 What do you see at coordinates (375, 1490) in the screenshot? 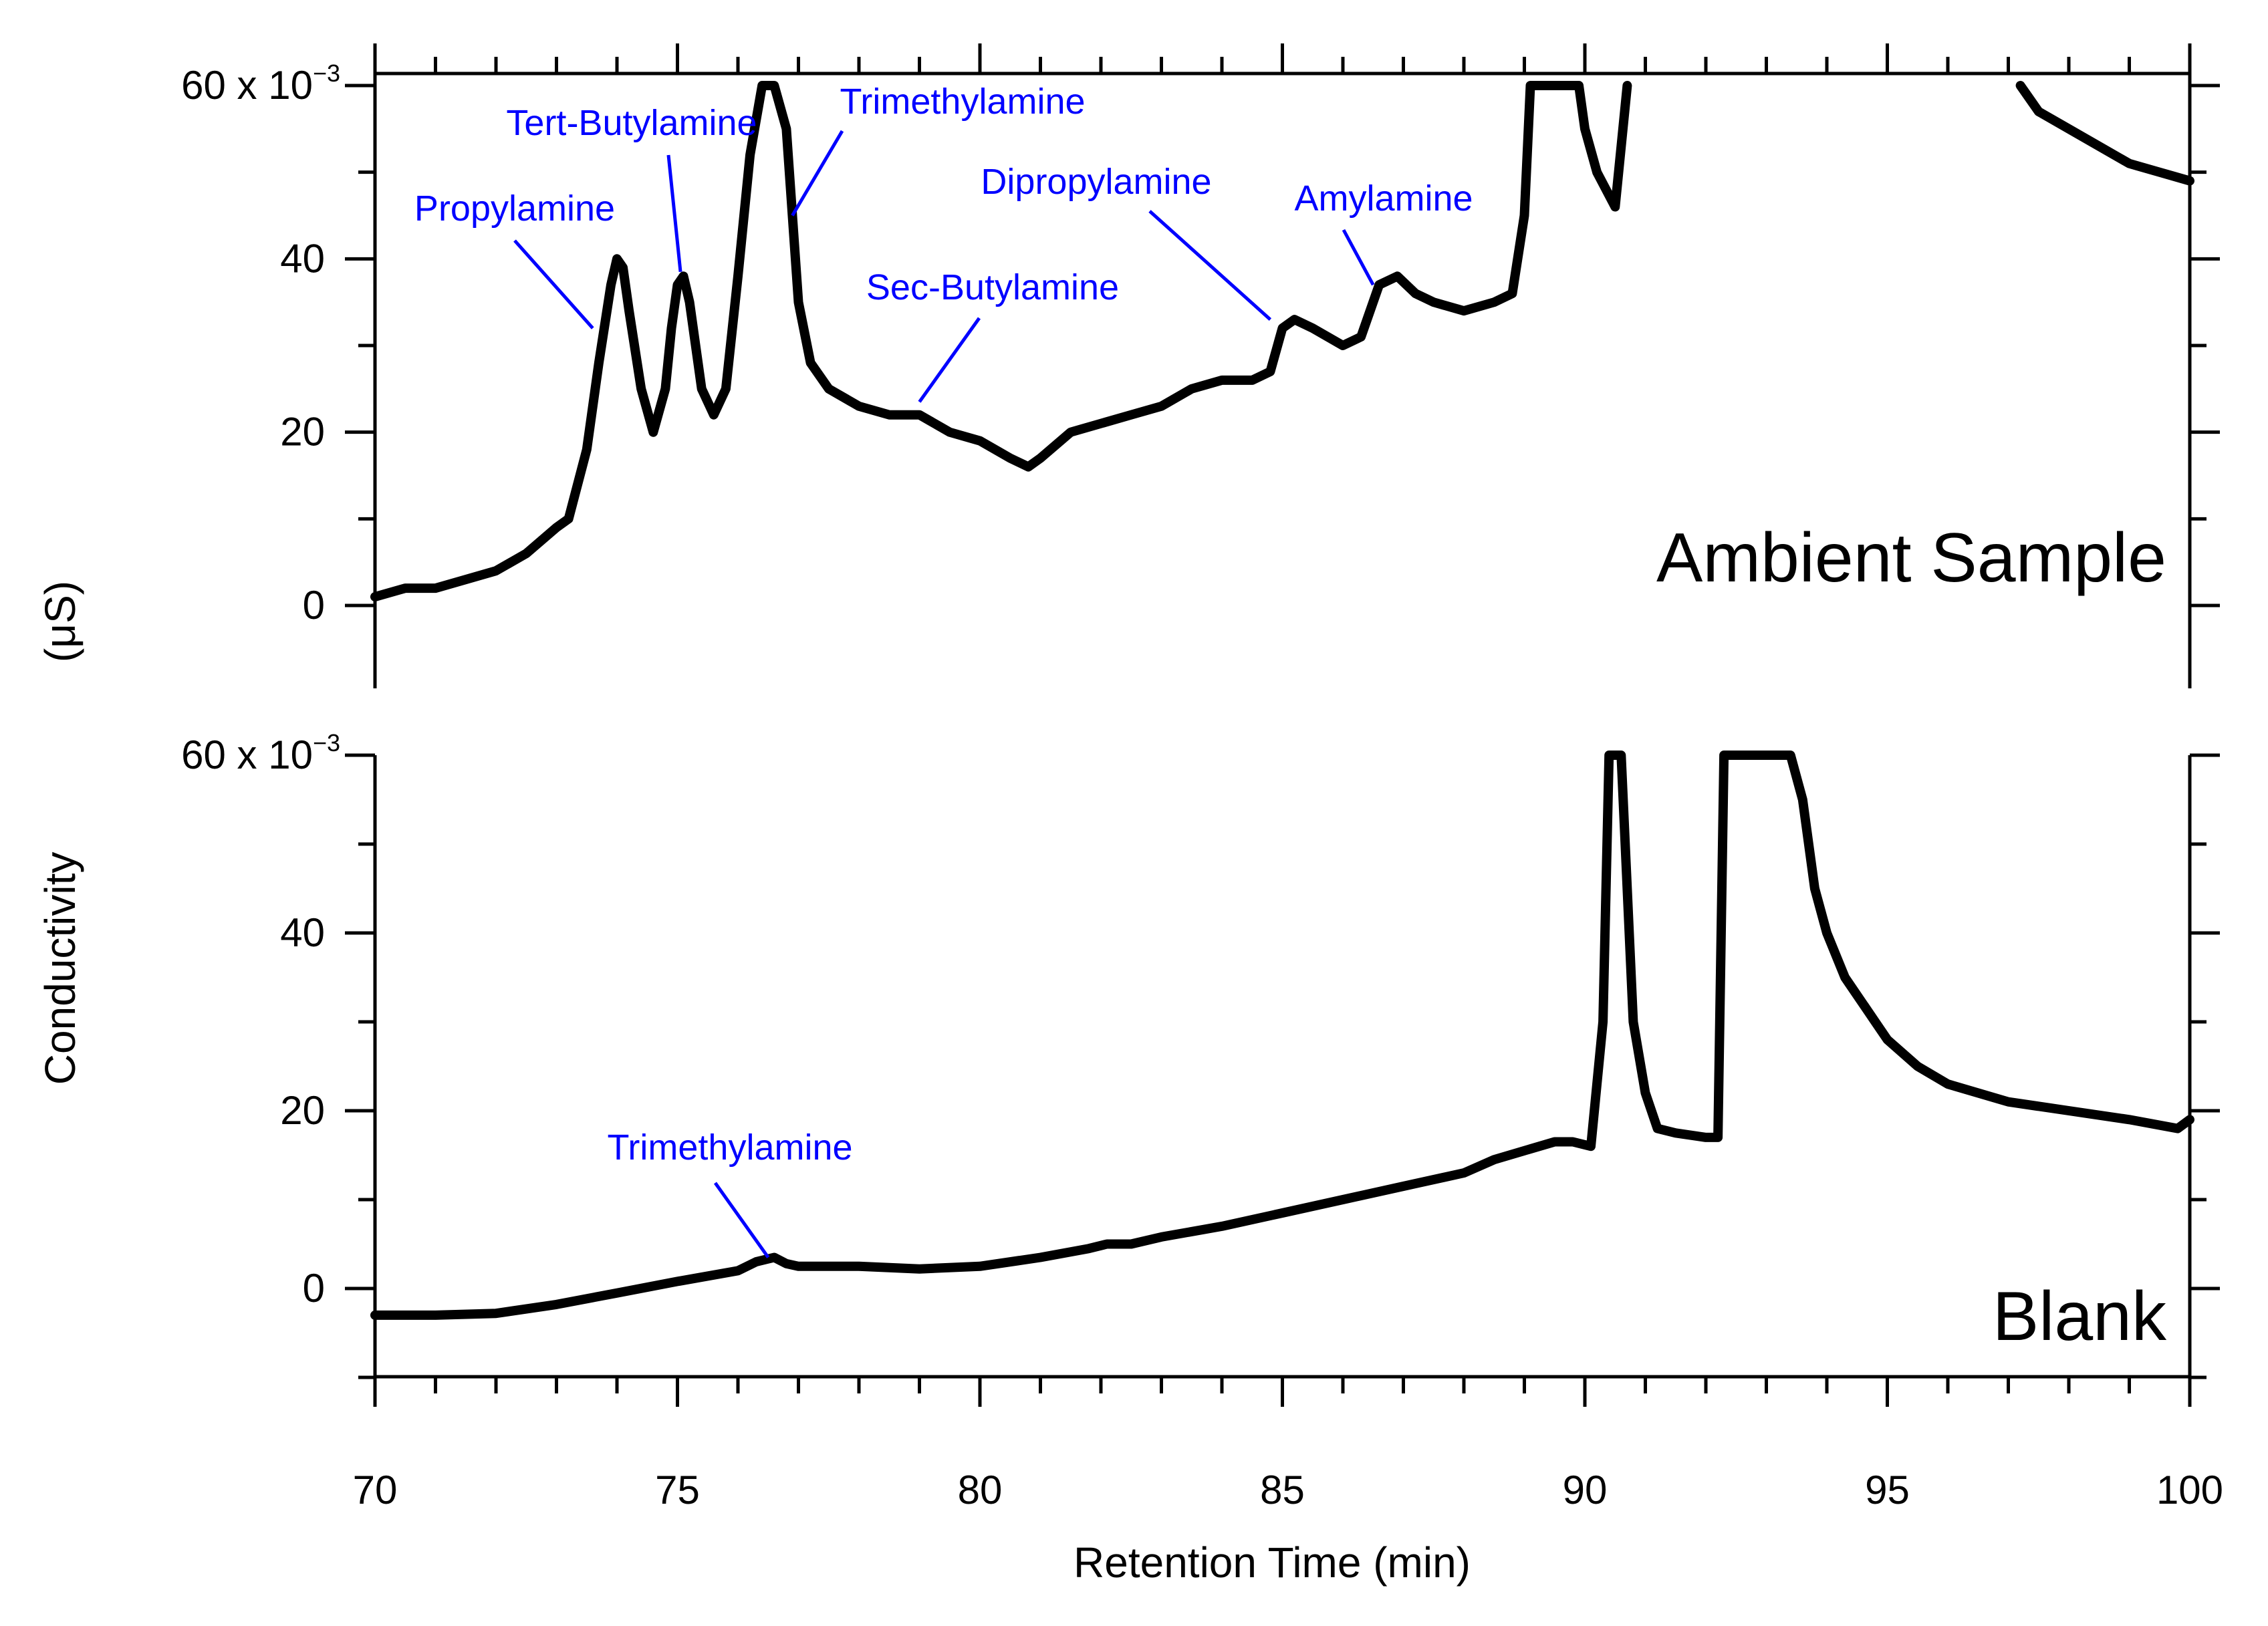
I see `x-tick-label: 70` at bounding box center [375, 1490].